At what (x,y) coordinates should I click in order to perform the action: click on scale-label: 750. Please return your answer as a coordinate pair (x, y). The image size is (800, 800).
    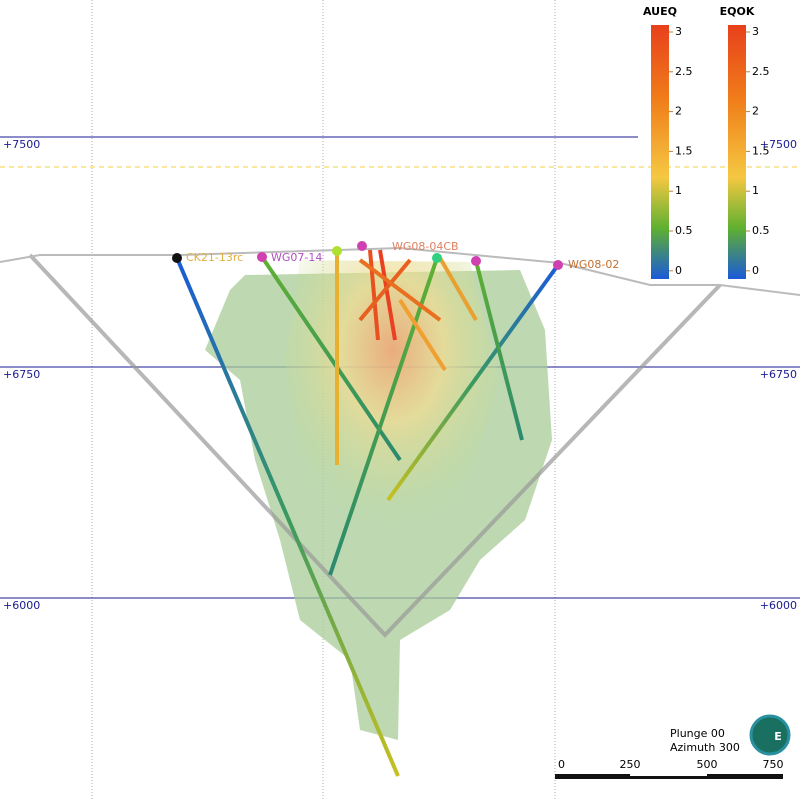
    Looking at the image, I should click on (773, 764).